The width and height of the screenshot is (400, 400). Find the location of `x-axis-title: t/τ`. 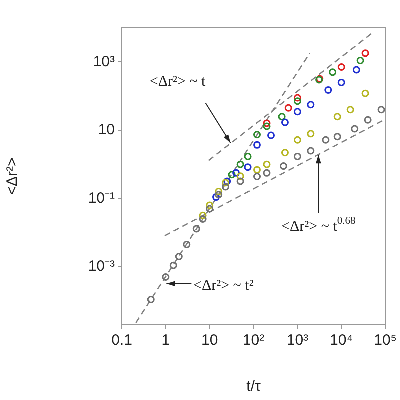

x-axis-title: t/τ is located at coordinates (253, 387).